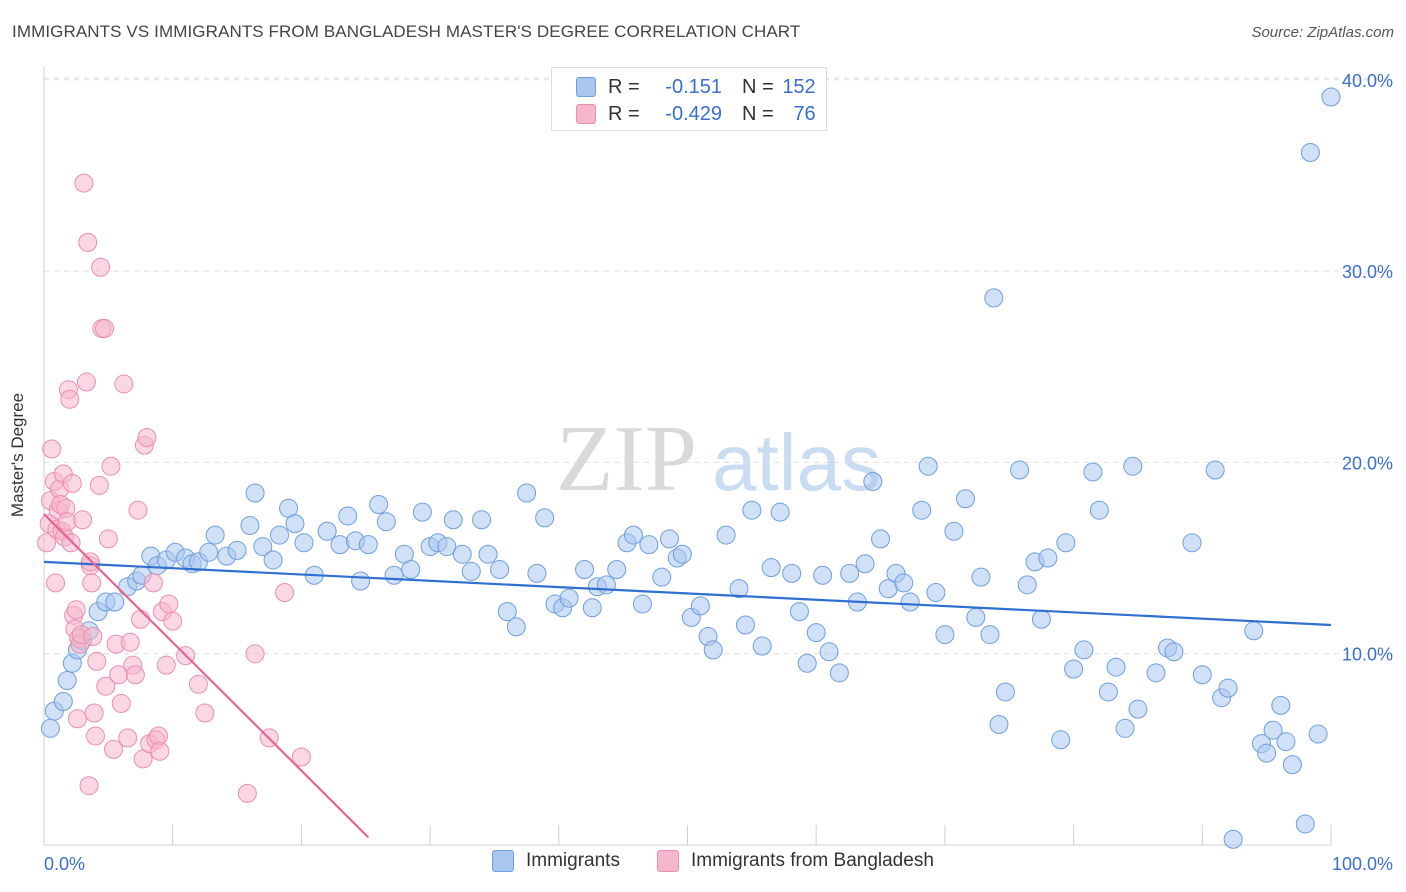 This screenshot has height=892, width=1406. I want to click on n-value: 152, so click(799, 86).